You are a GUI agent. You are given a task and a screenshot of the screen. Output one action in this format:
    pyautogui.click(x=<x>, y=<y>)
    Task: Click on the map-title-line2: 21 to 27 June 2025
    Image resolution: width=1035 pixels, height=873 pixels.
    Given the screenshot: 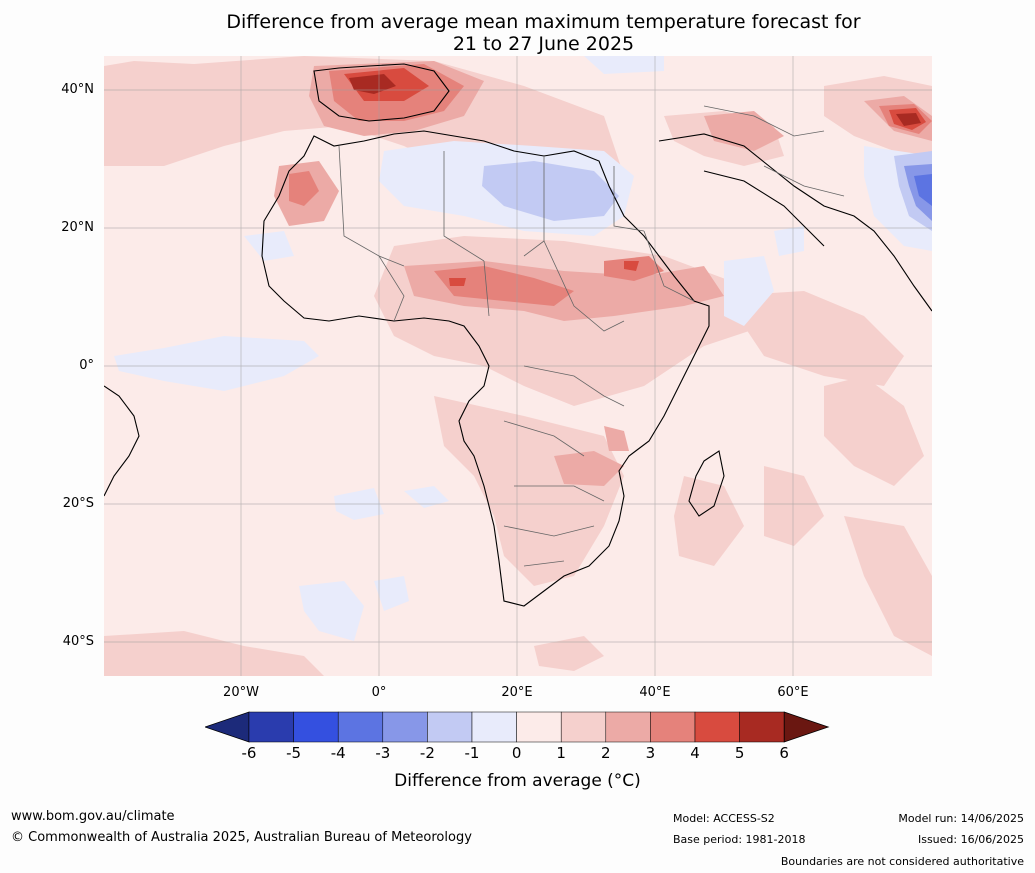 What is the action you would take?
    pyautogui.click(x=543, y=44)
    